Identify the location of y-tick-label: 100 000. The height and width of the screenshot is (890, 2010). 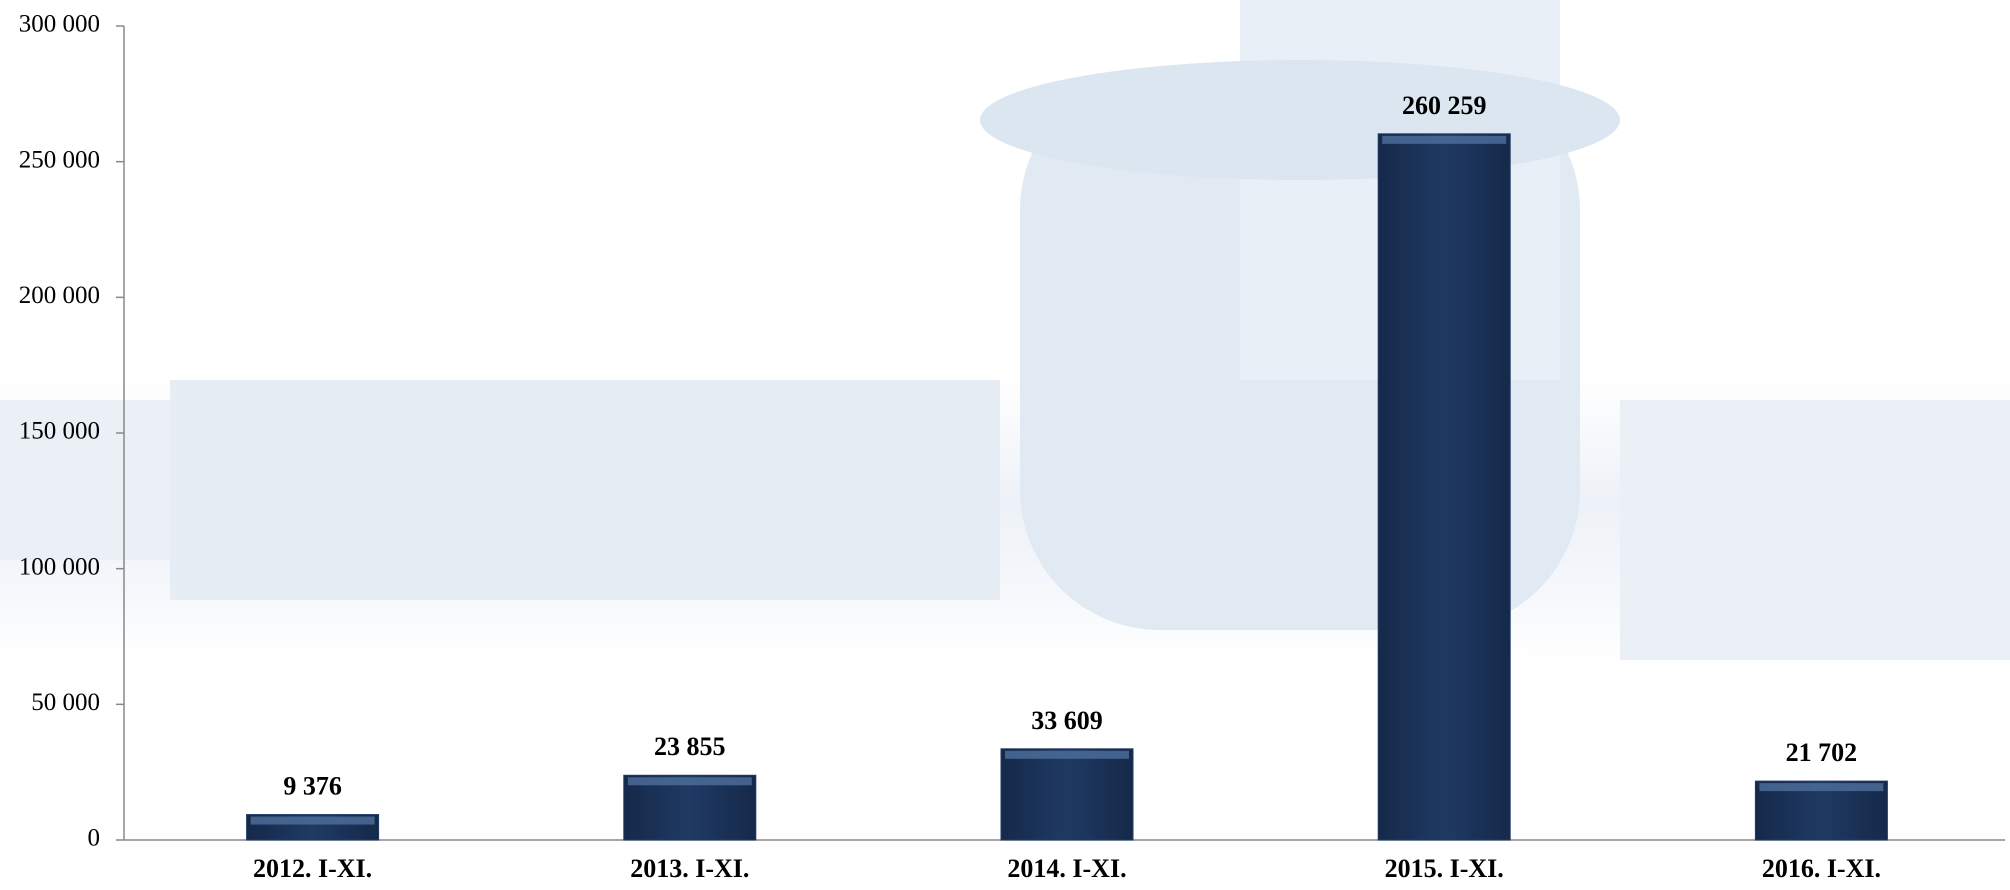
(59, 566).